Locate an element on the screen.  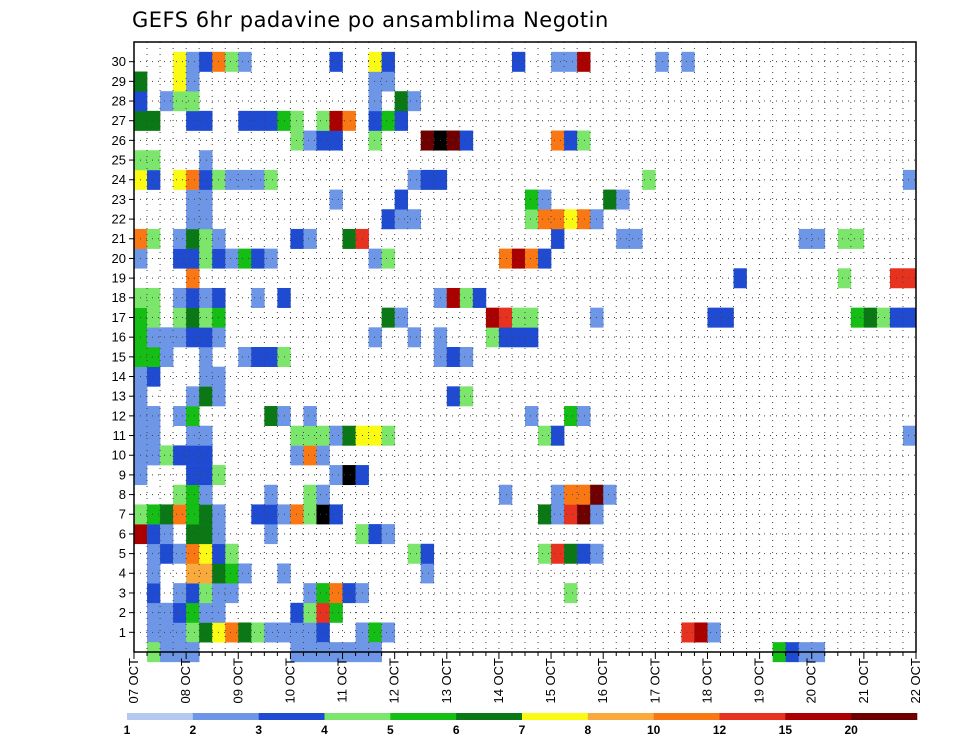
y-tick-label: 4 is located at coordinates (122, 573).